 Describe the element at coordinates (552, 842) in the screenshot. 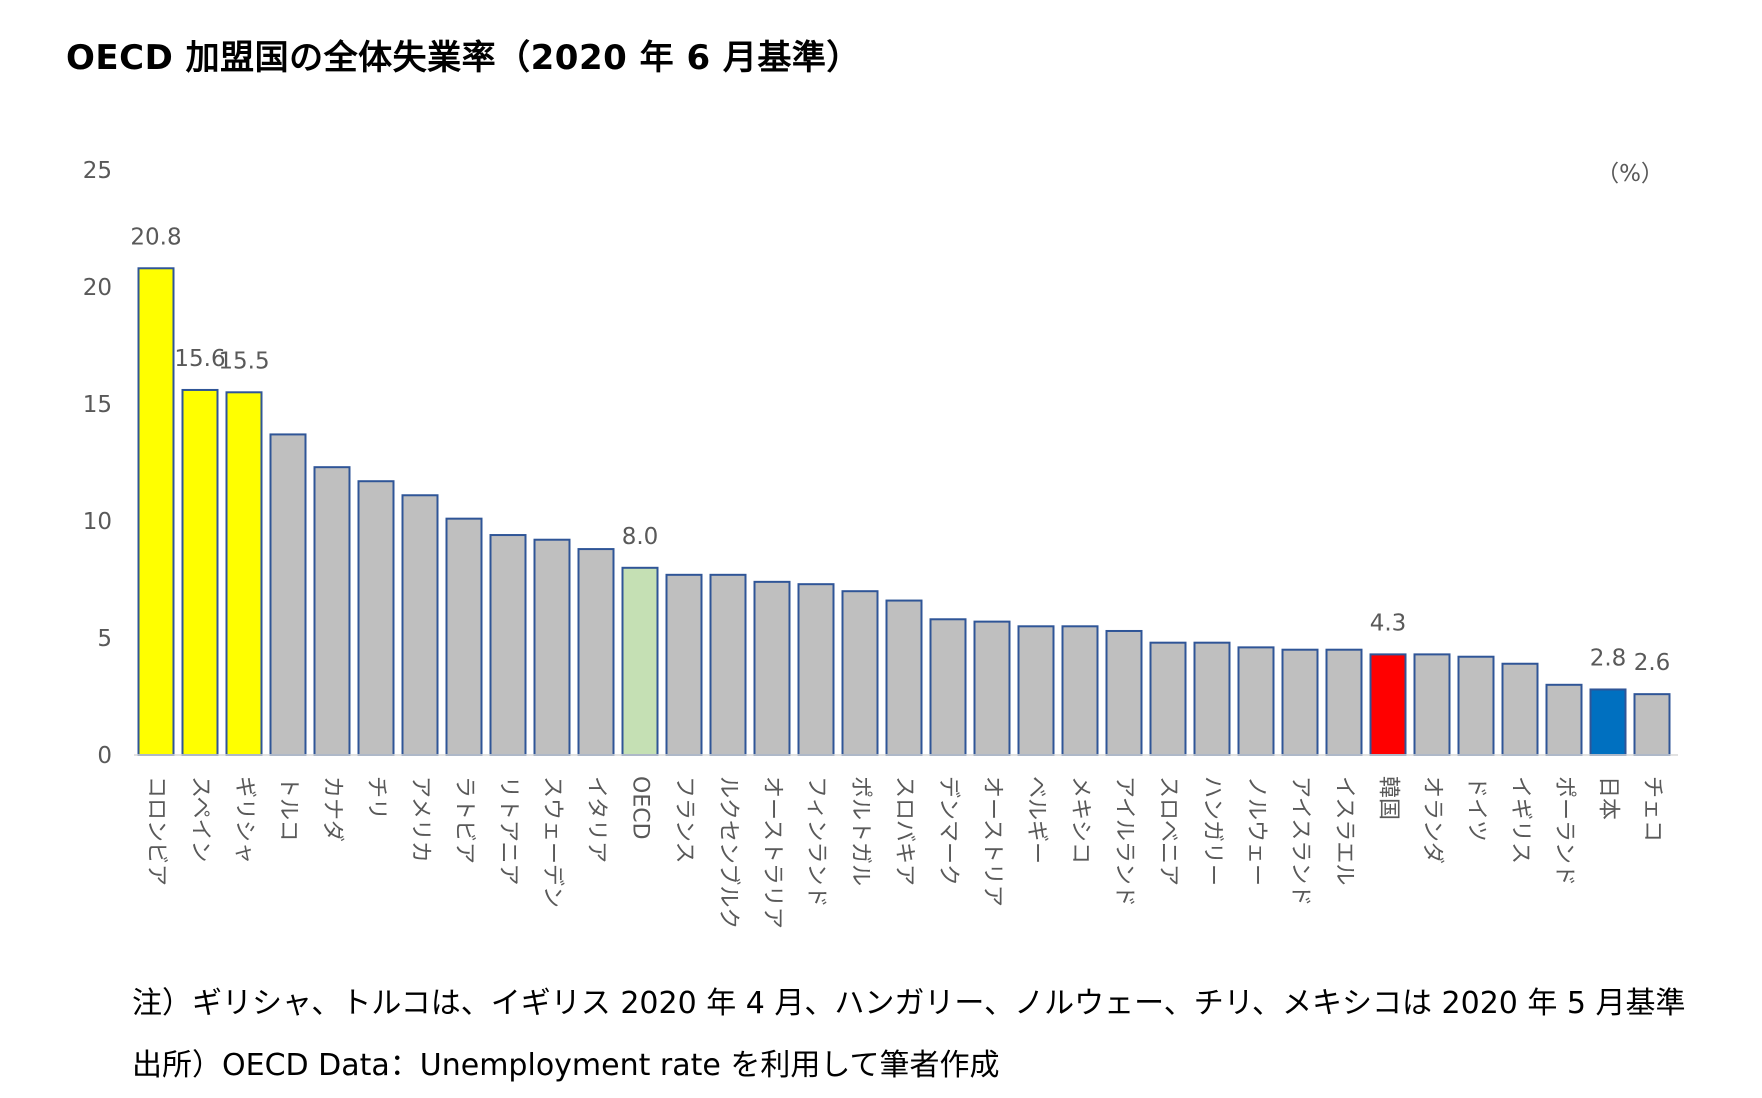

I see `x-tick-label: スウェーデン` at that location.